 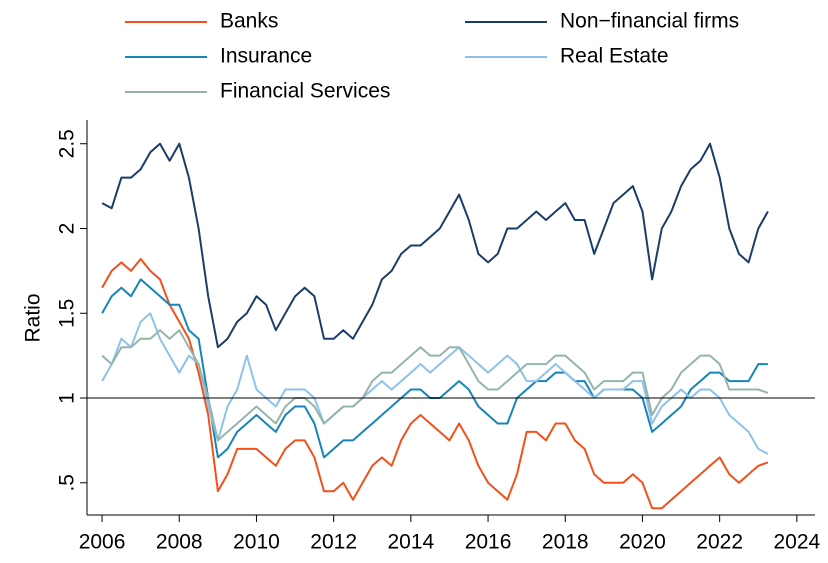 I want to click on y-axis-label: Ratio, so click(x=33, y=317).